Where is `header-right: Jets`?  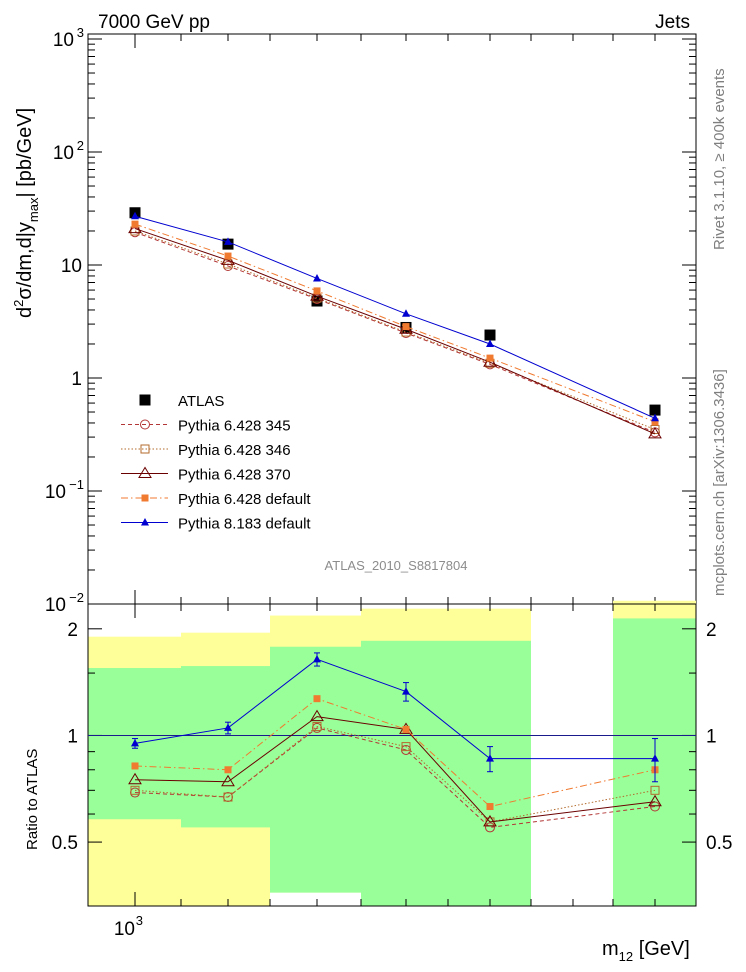 header-right: Jets is located at coordinates (672, 22).